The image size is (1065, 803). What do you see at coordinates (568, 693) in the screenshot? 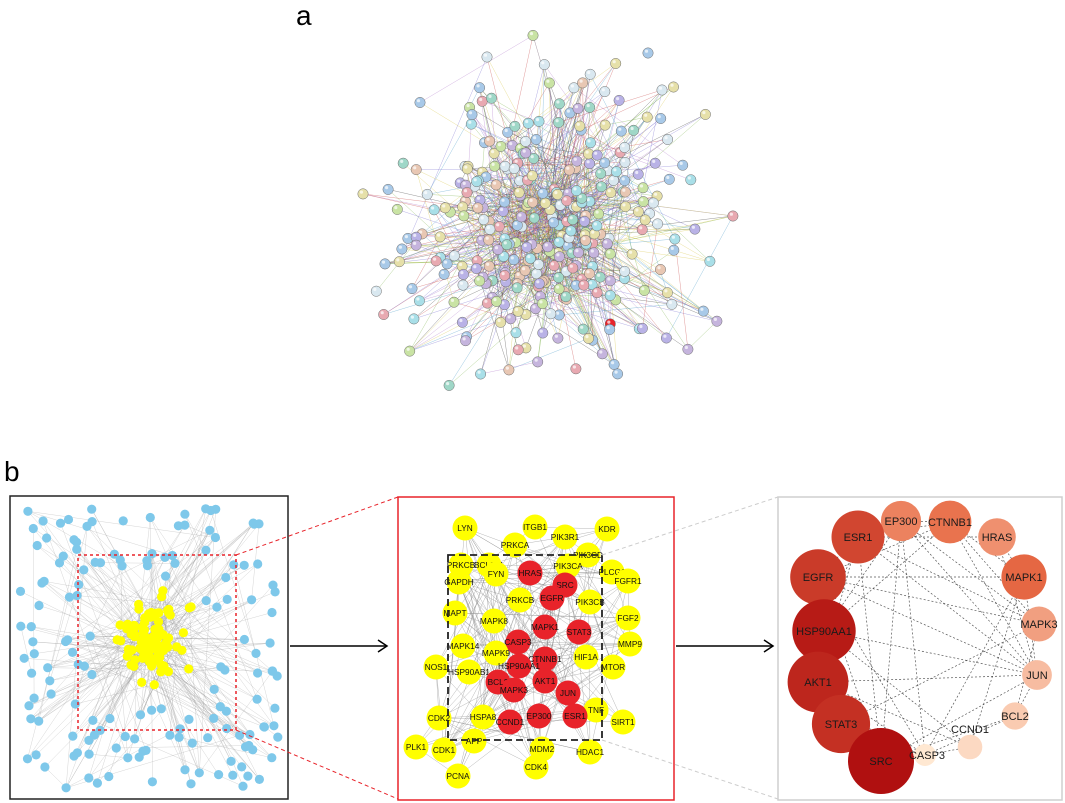
I see `hub-gene-node: JUN` at bounding box center [568, 693].